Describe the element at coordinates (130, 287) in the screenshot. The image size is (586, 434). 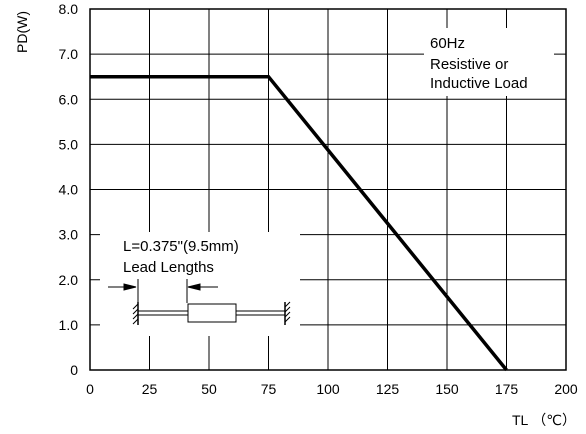
I see `lead-arrow-left` at that location.